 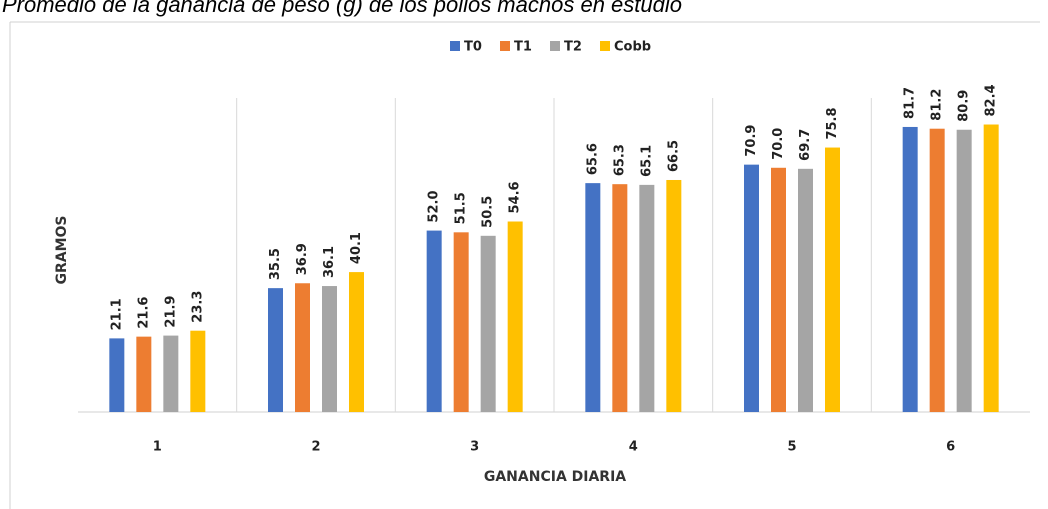 I want to click on data-label: 21.1, so click(x=116, y=314).